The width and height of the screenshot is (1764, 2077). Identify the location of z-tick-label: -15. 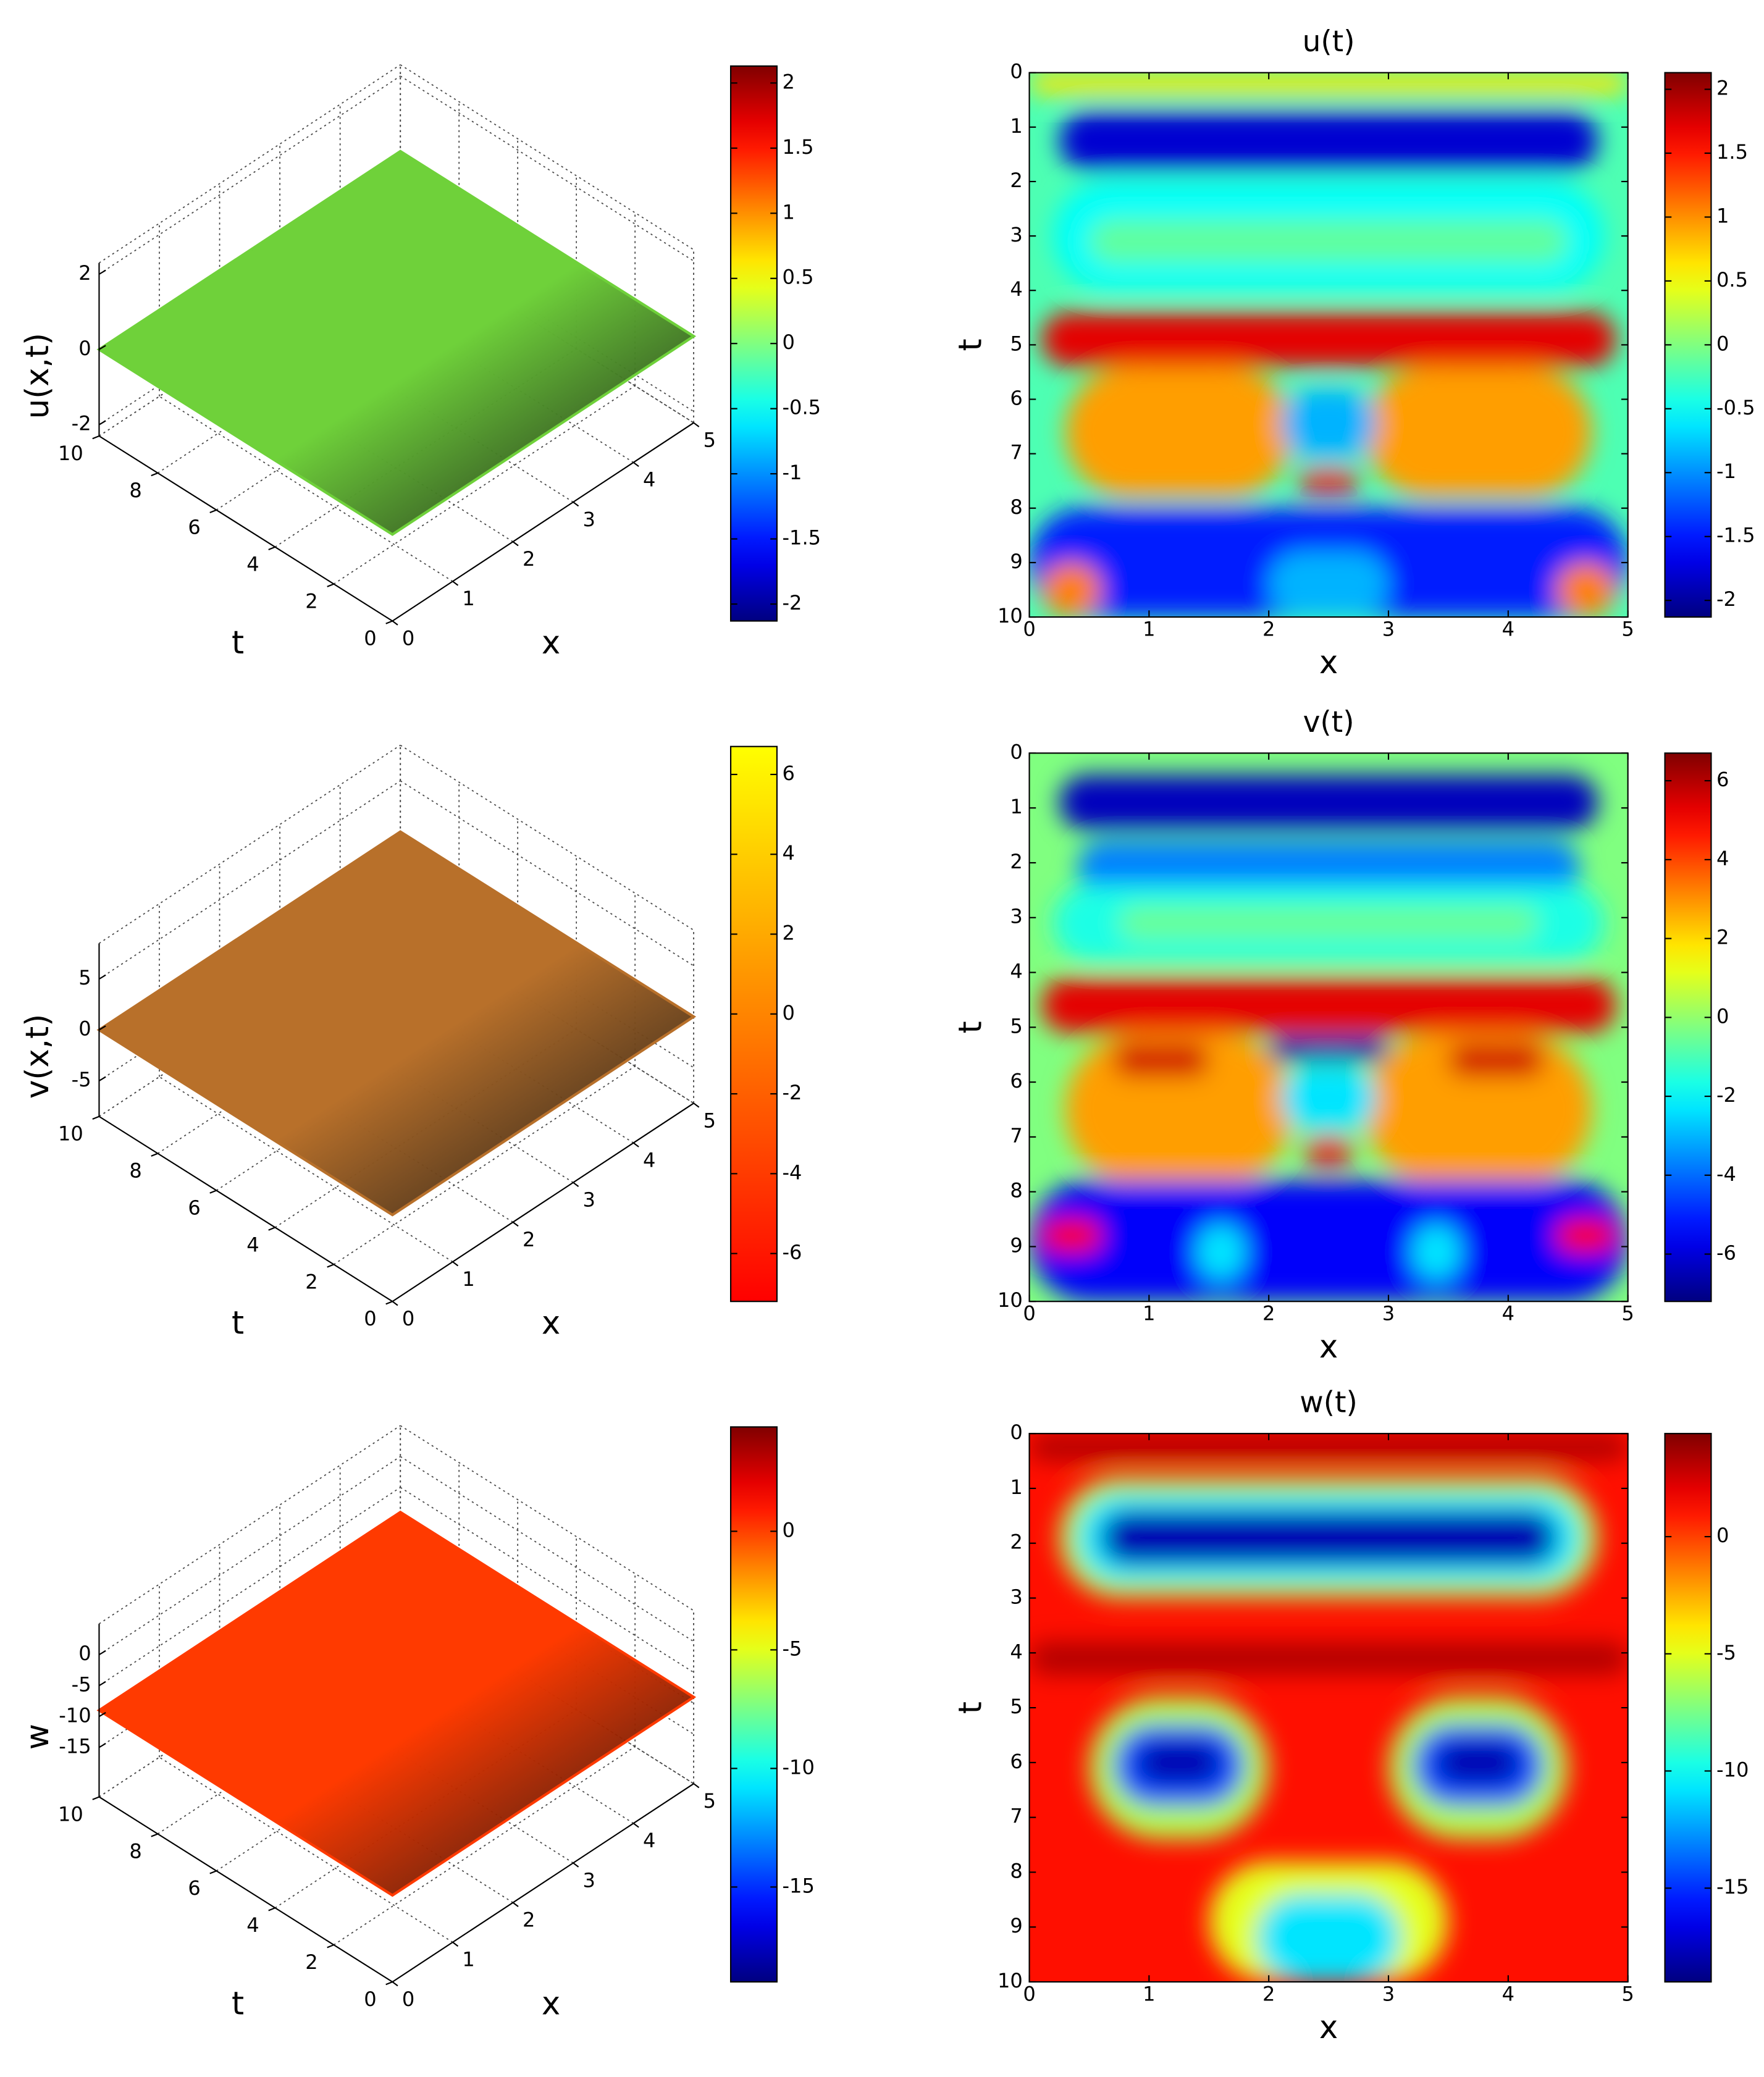
(75, 1746).